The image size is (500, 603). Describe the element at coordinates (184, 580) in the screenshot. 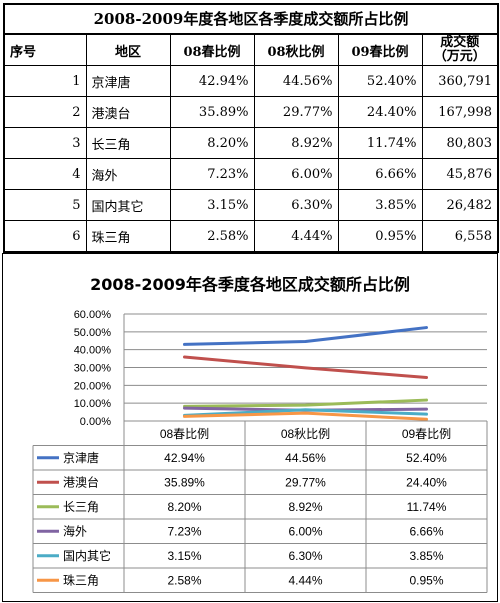

I see `data-label: 2.58%` at that location.